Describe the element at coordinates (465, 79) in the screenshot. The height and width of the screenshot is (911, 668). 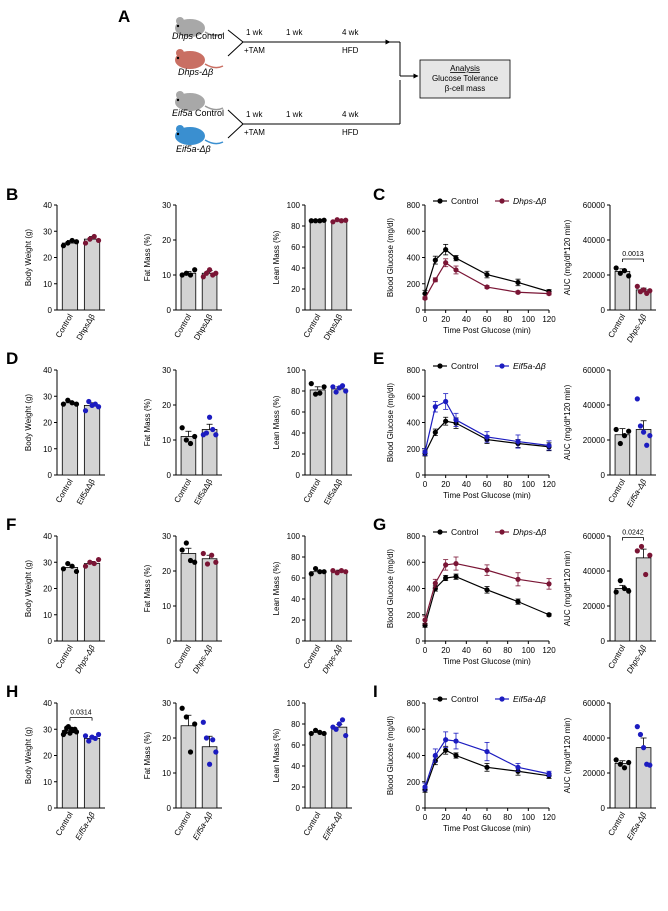
I see `analysis-box` at that location.